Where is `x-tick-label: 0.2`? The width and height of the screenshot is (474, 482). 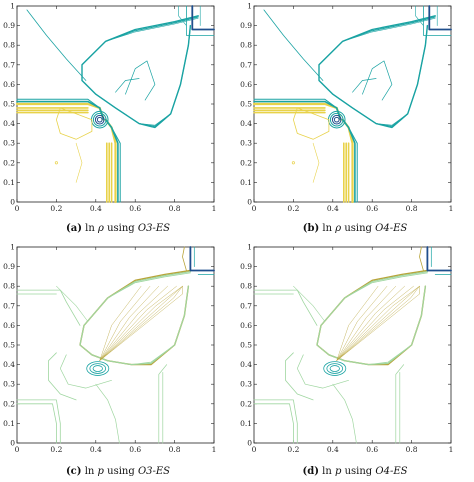 x-tick-label: 0.2 is located at coordinates (293, 449).